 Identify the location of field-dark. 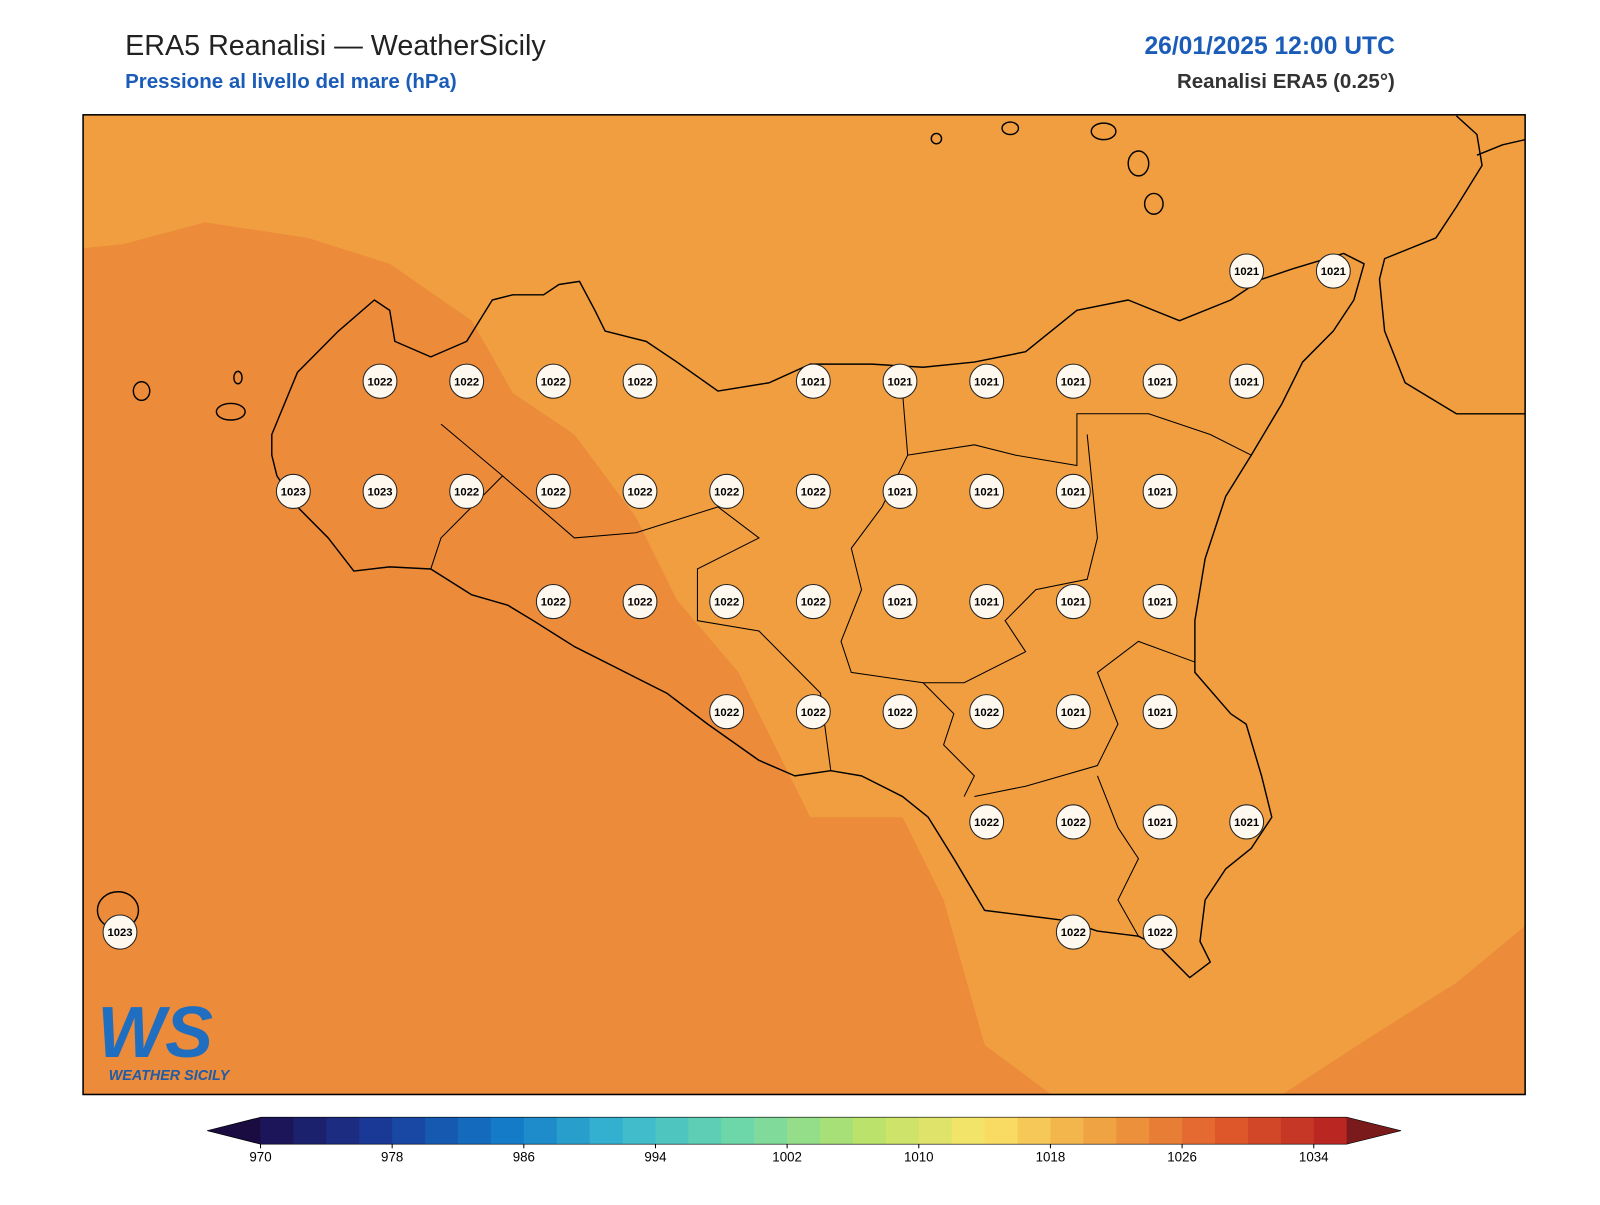
(1404, 1010).